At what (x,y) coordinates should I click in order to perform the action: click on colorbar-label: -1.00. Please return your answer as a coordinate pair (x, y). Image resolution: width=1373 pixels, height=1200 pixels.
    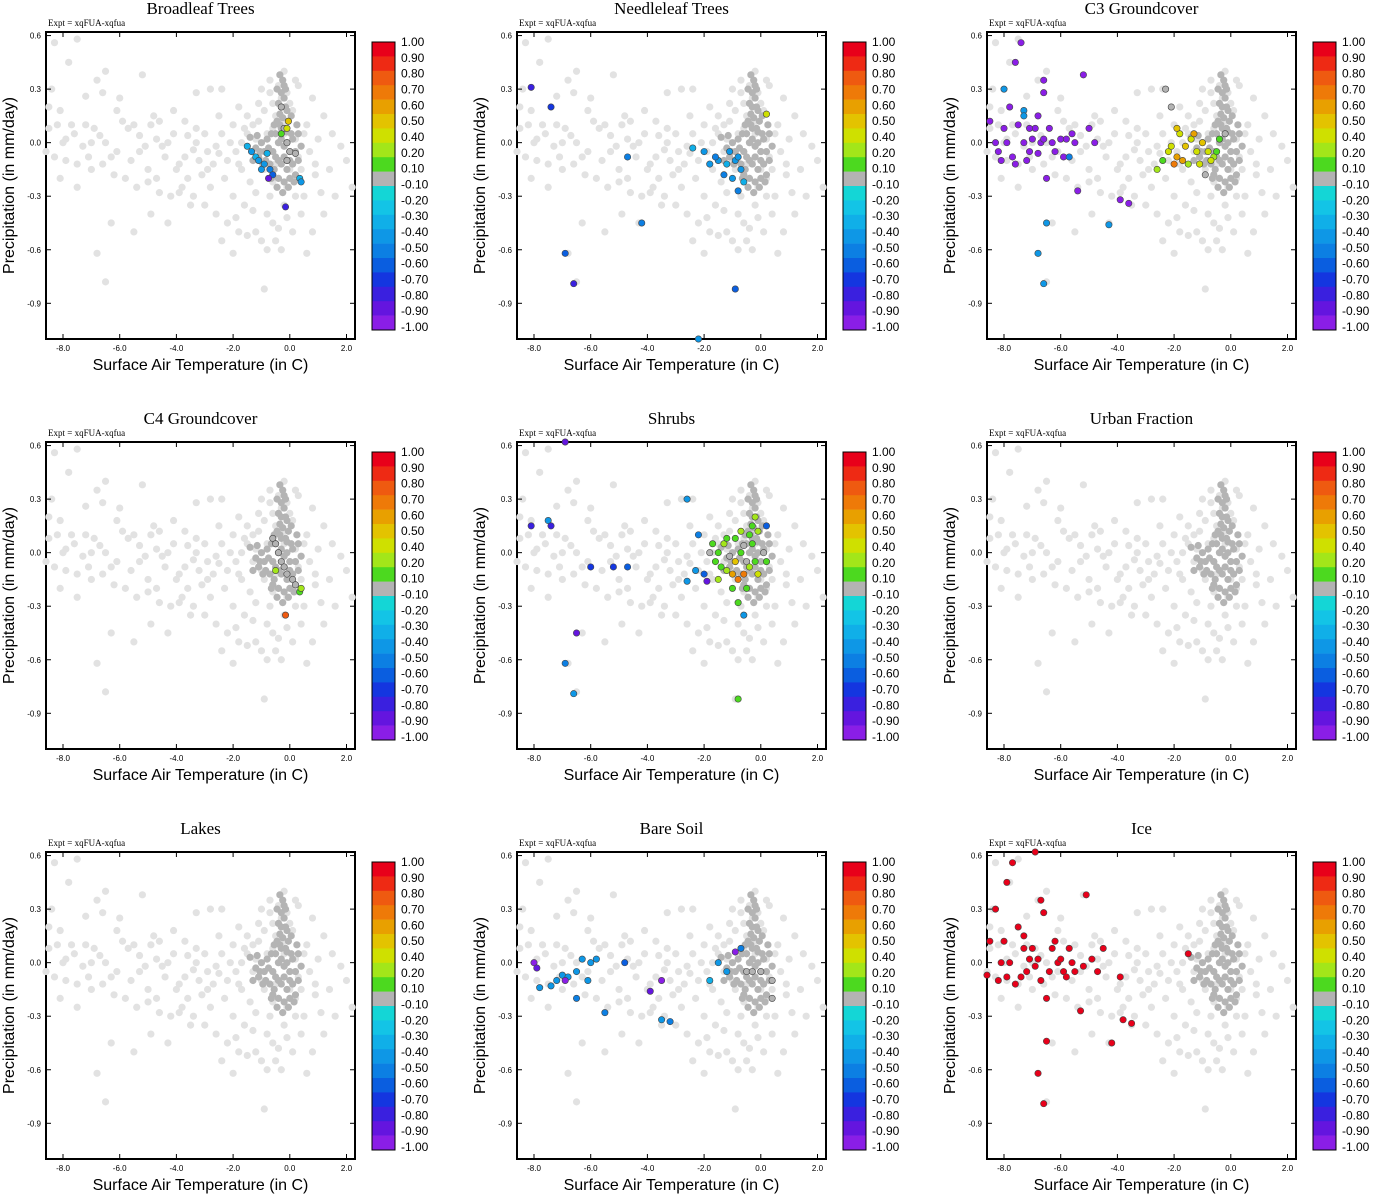
    Looking at the image, I should click on (886, 327).